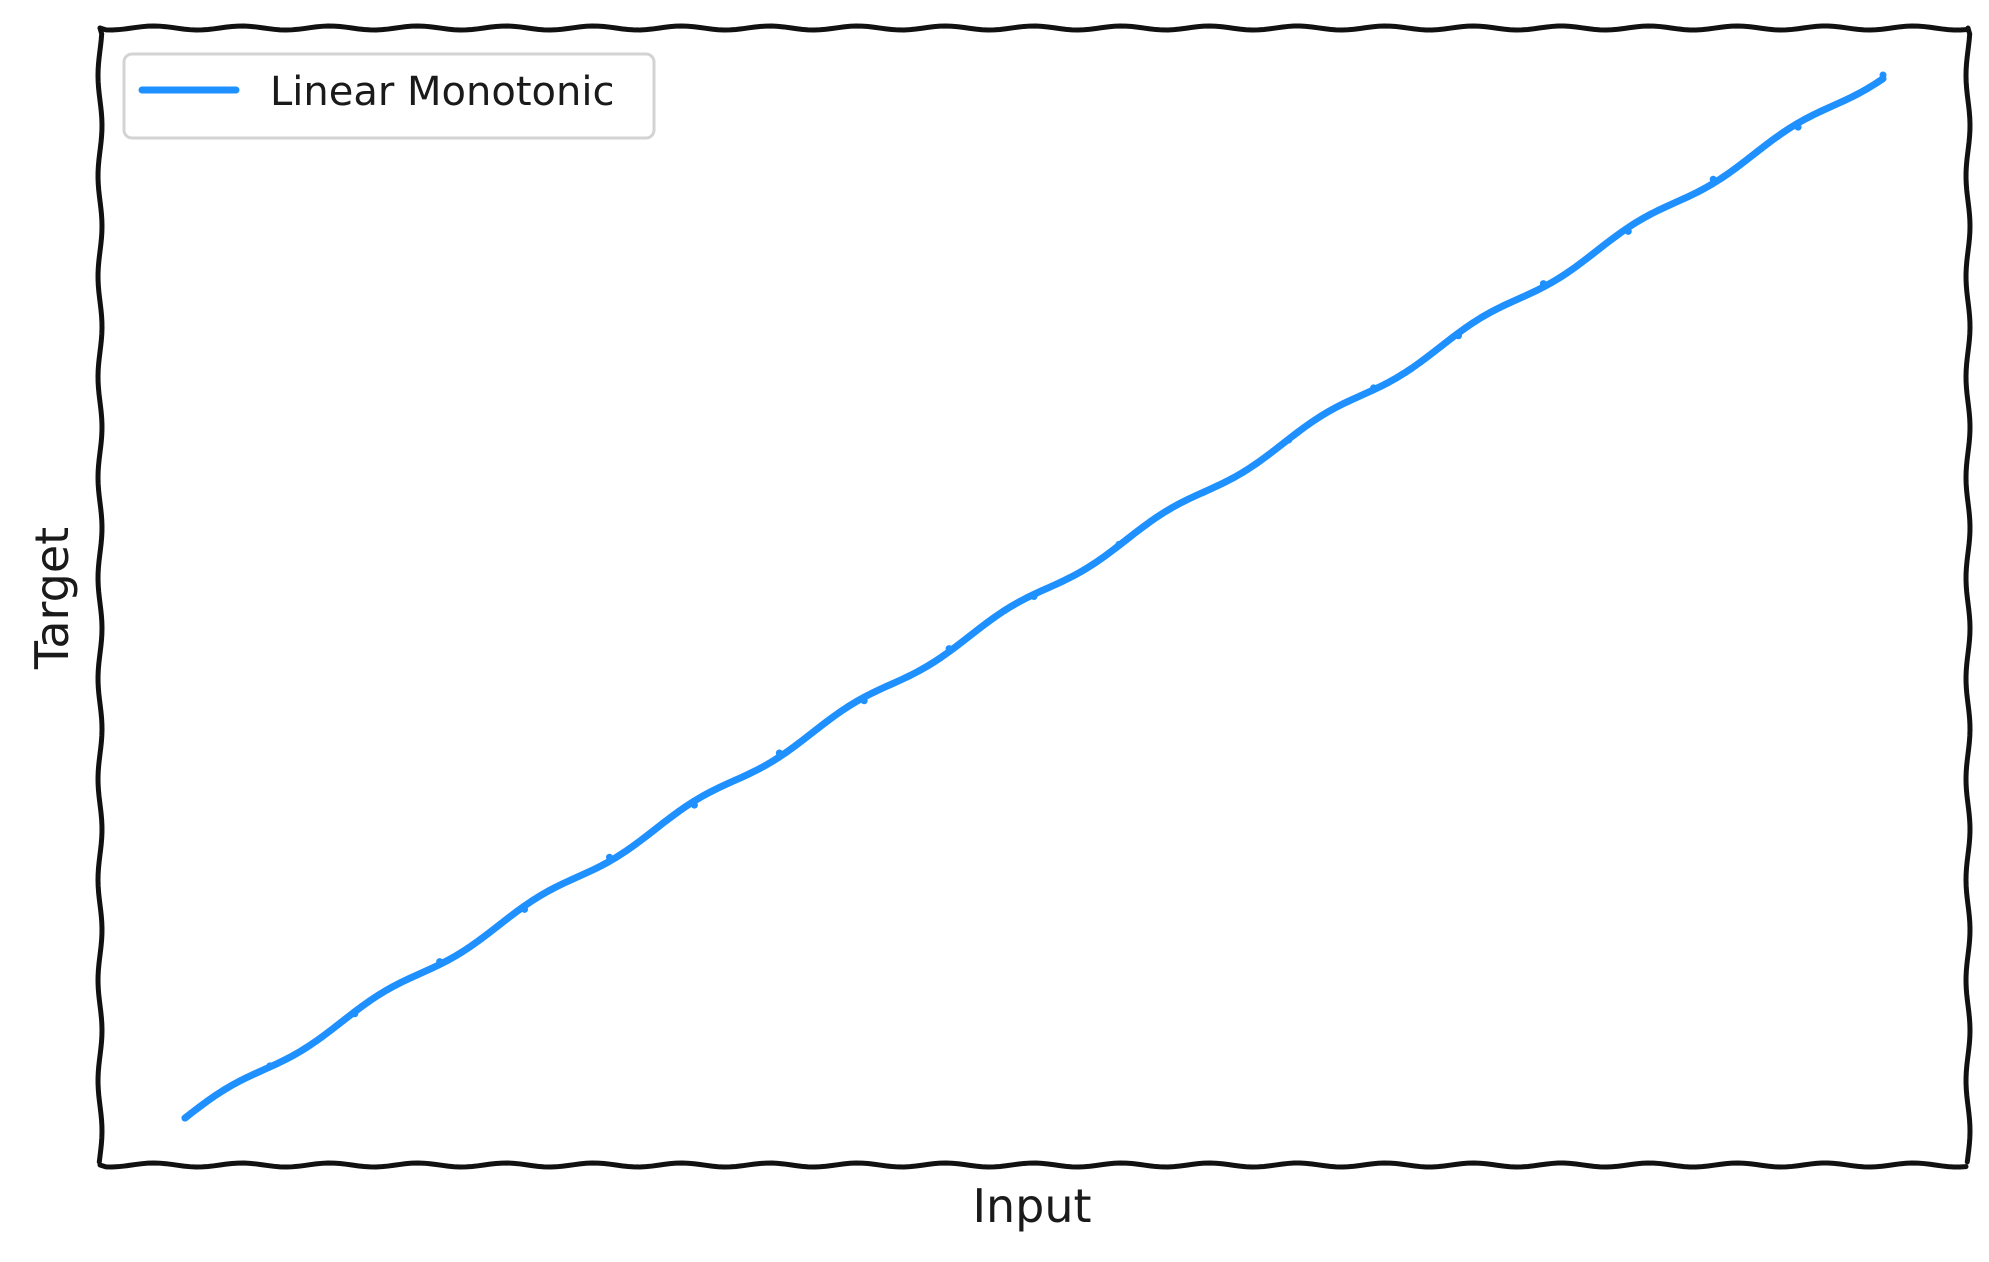 The image size is (1989, 1262). What do you see at coordinates (1033, 28) in the screenshot?
I see `frame-top` at bounding box center [1033, 28].